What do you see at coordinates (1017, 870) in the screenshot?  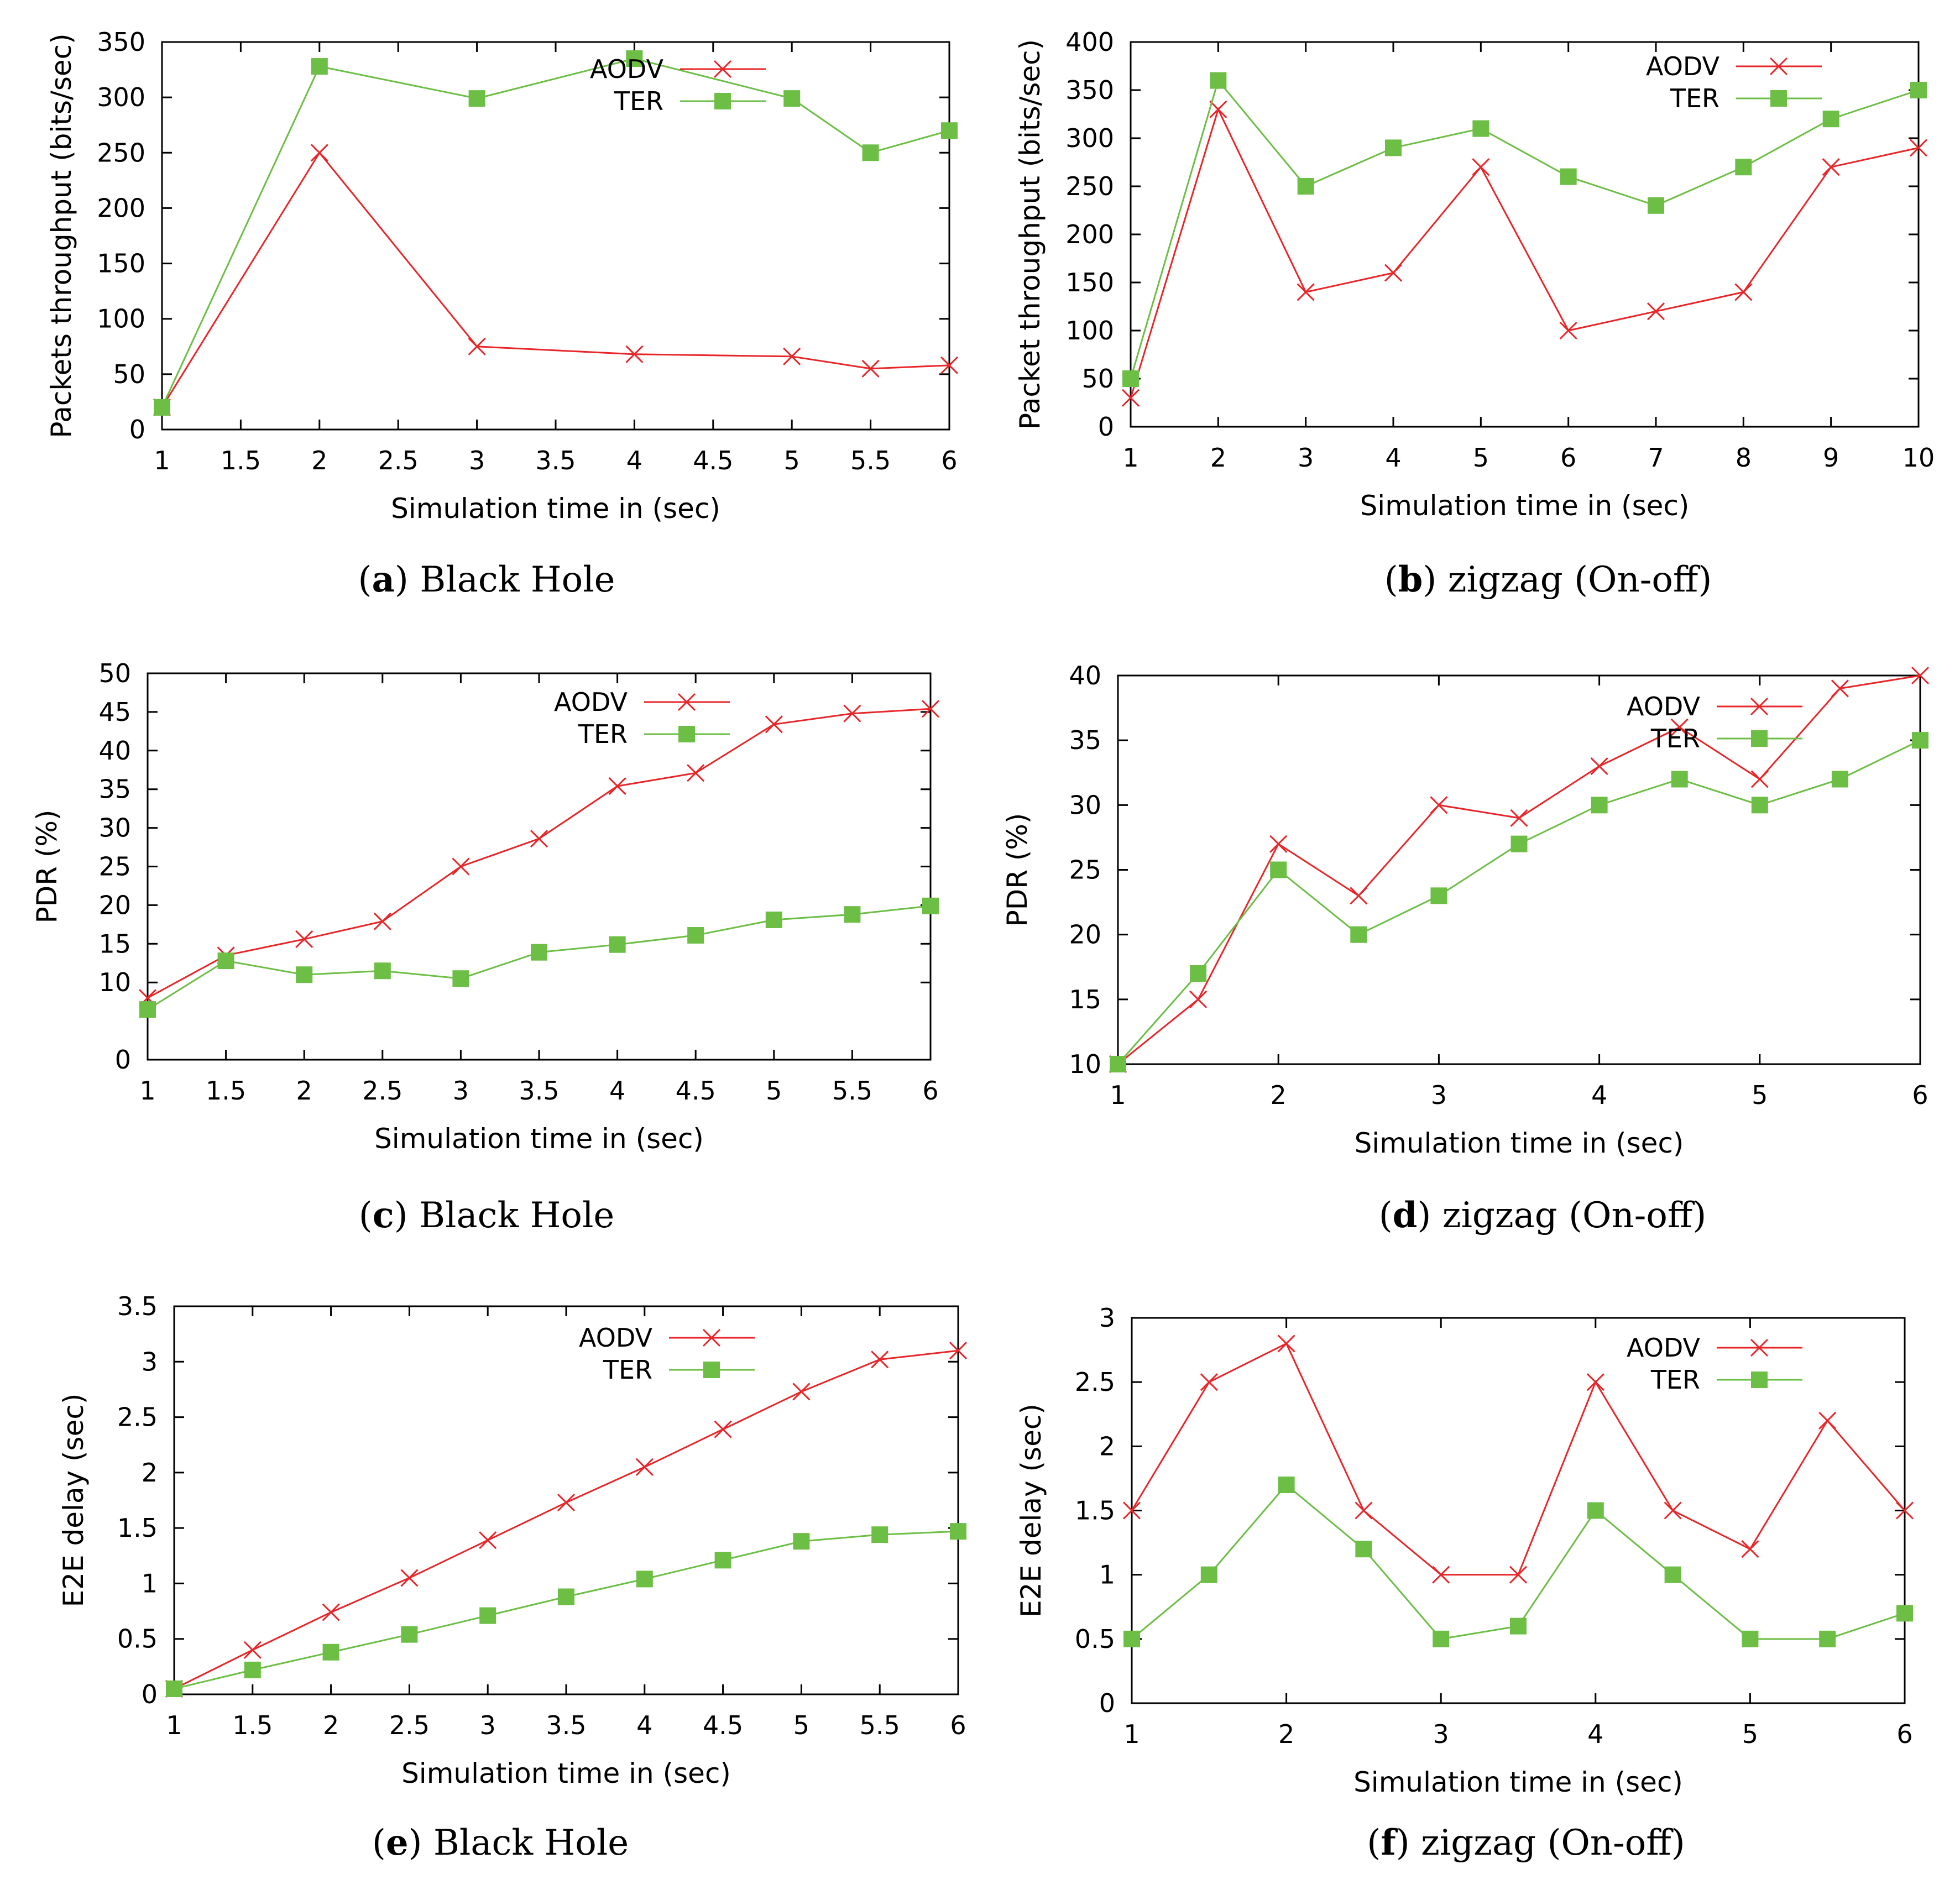 I see `y-axis-label: PDR (%)` at bounding box center [1017, 870].